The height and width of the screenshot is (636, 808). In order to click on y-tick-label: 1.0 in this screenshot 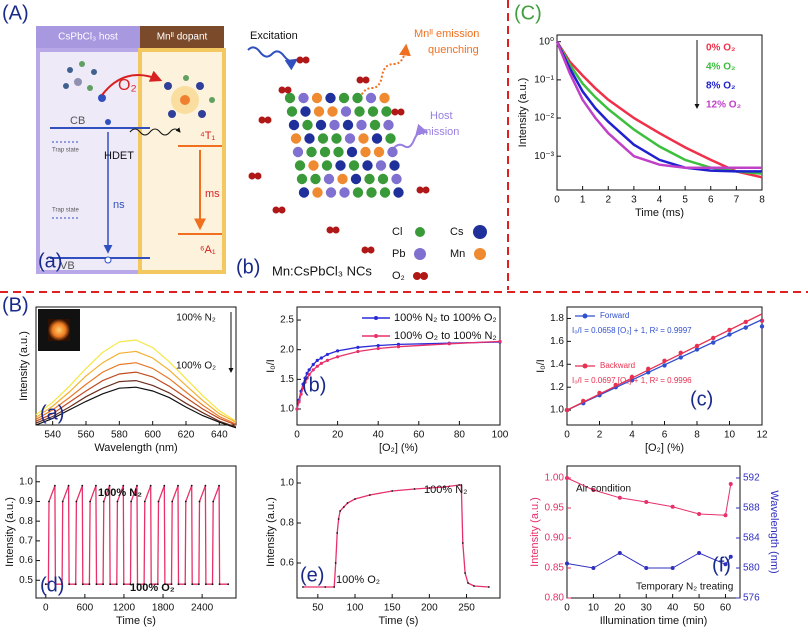, I will do `click(287, 483)`.